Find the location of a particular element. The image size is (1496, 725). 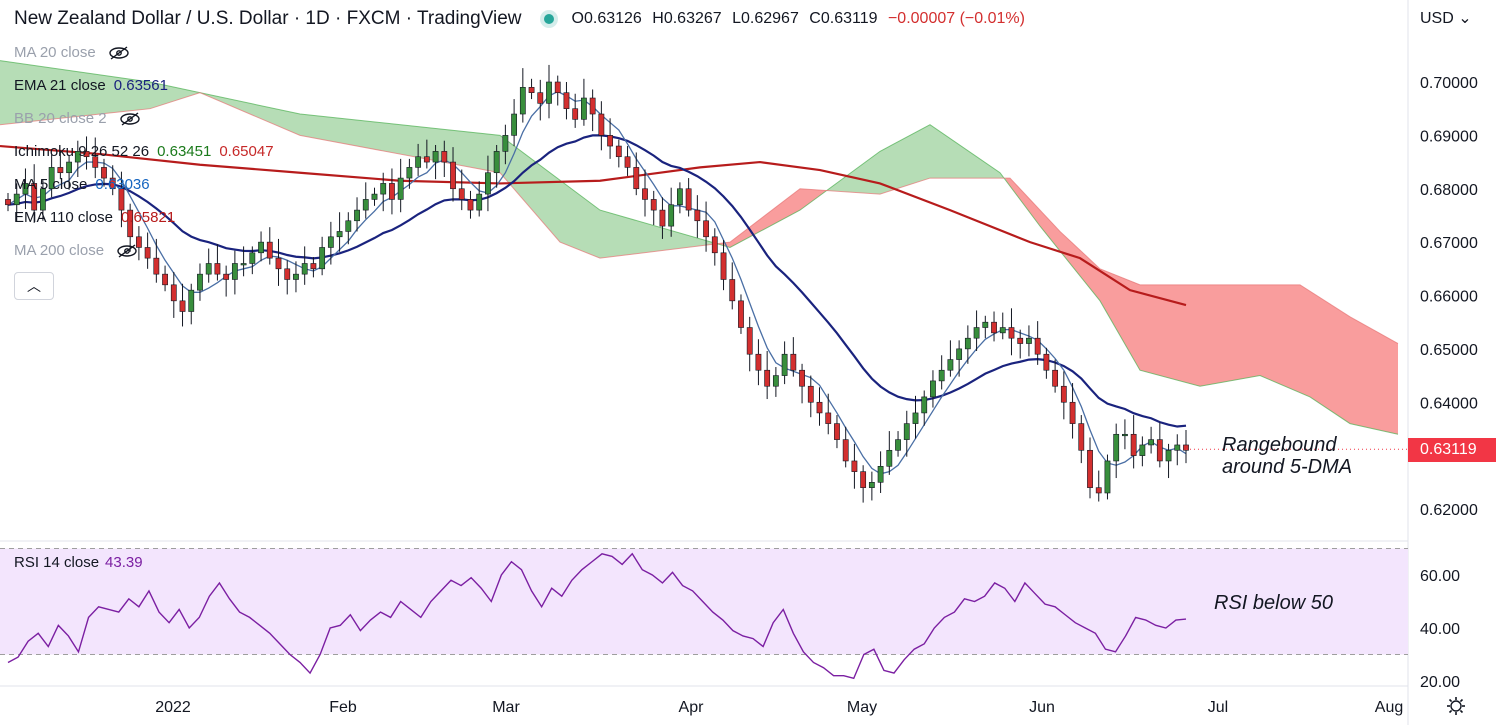

price-tick-label: 0.65000 is located at coordinates (1449, 350).